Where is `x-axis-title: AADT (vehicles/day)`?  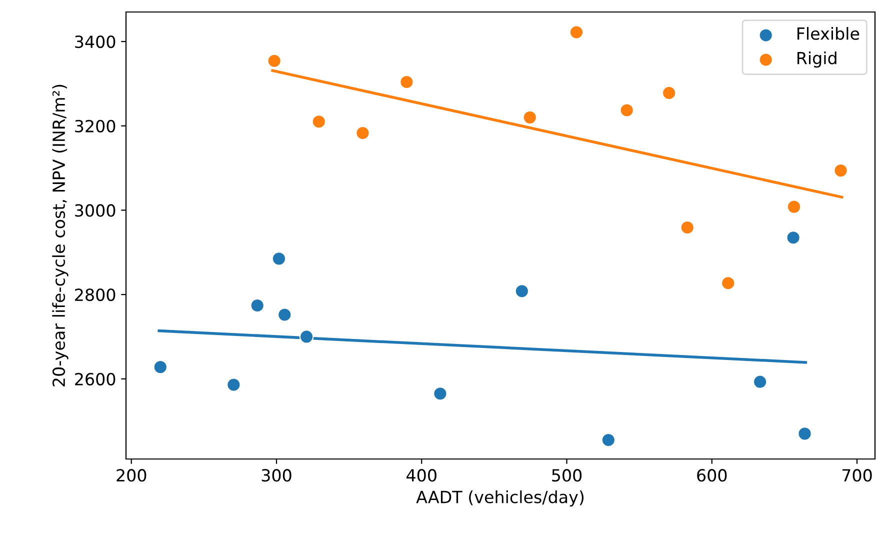 x-axis-title: AADT (vehicles/day) is located at coordinates (500, 498).